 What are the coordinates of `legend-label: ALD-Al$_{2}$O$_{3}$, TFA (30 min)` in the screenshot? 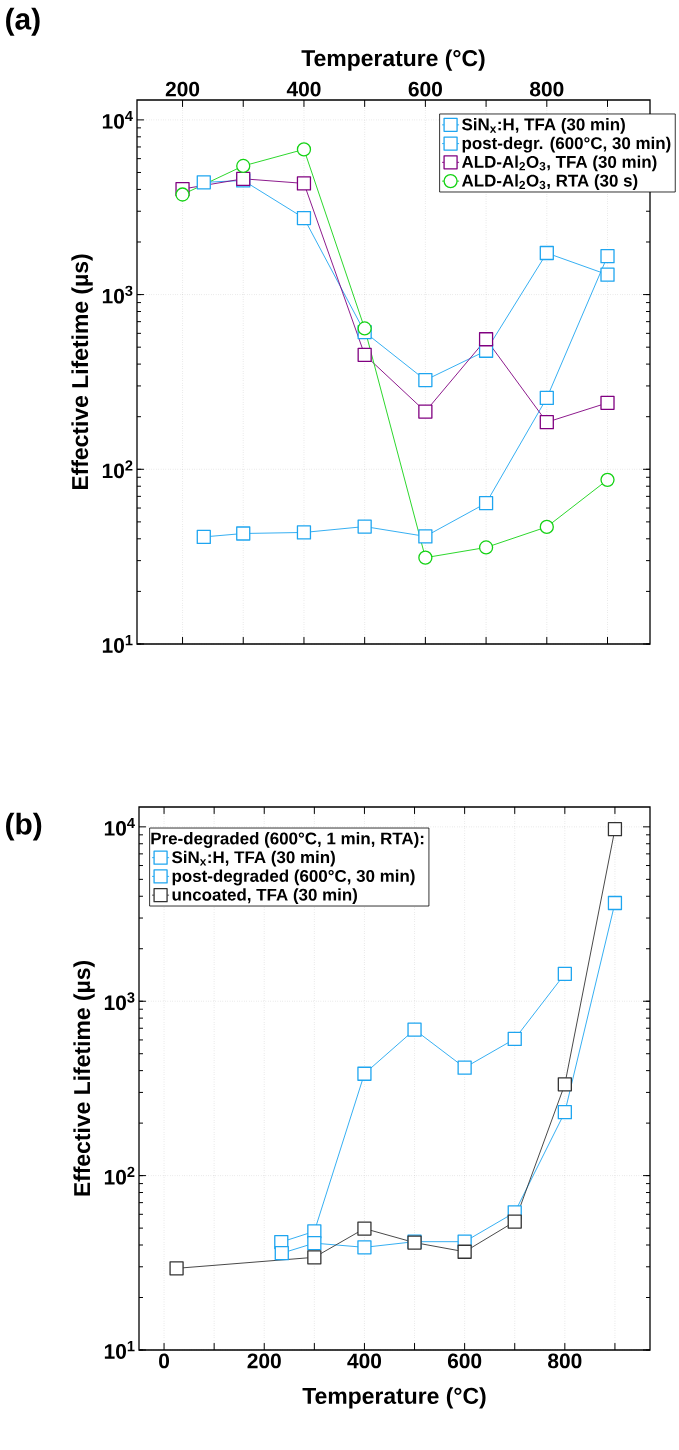 It's located at (559, 163).